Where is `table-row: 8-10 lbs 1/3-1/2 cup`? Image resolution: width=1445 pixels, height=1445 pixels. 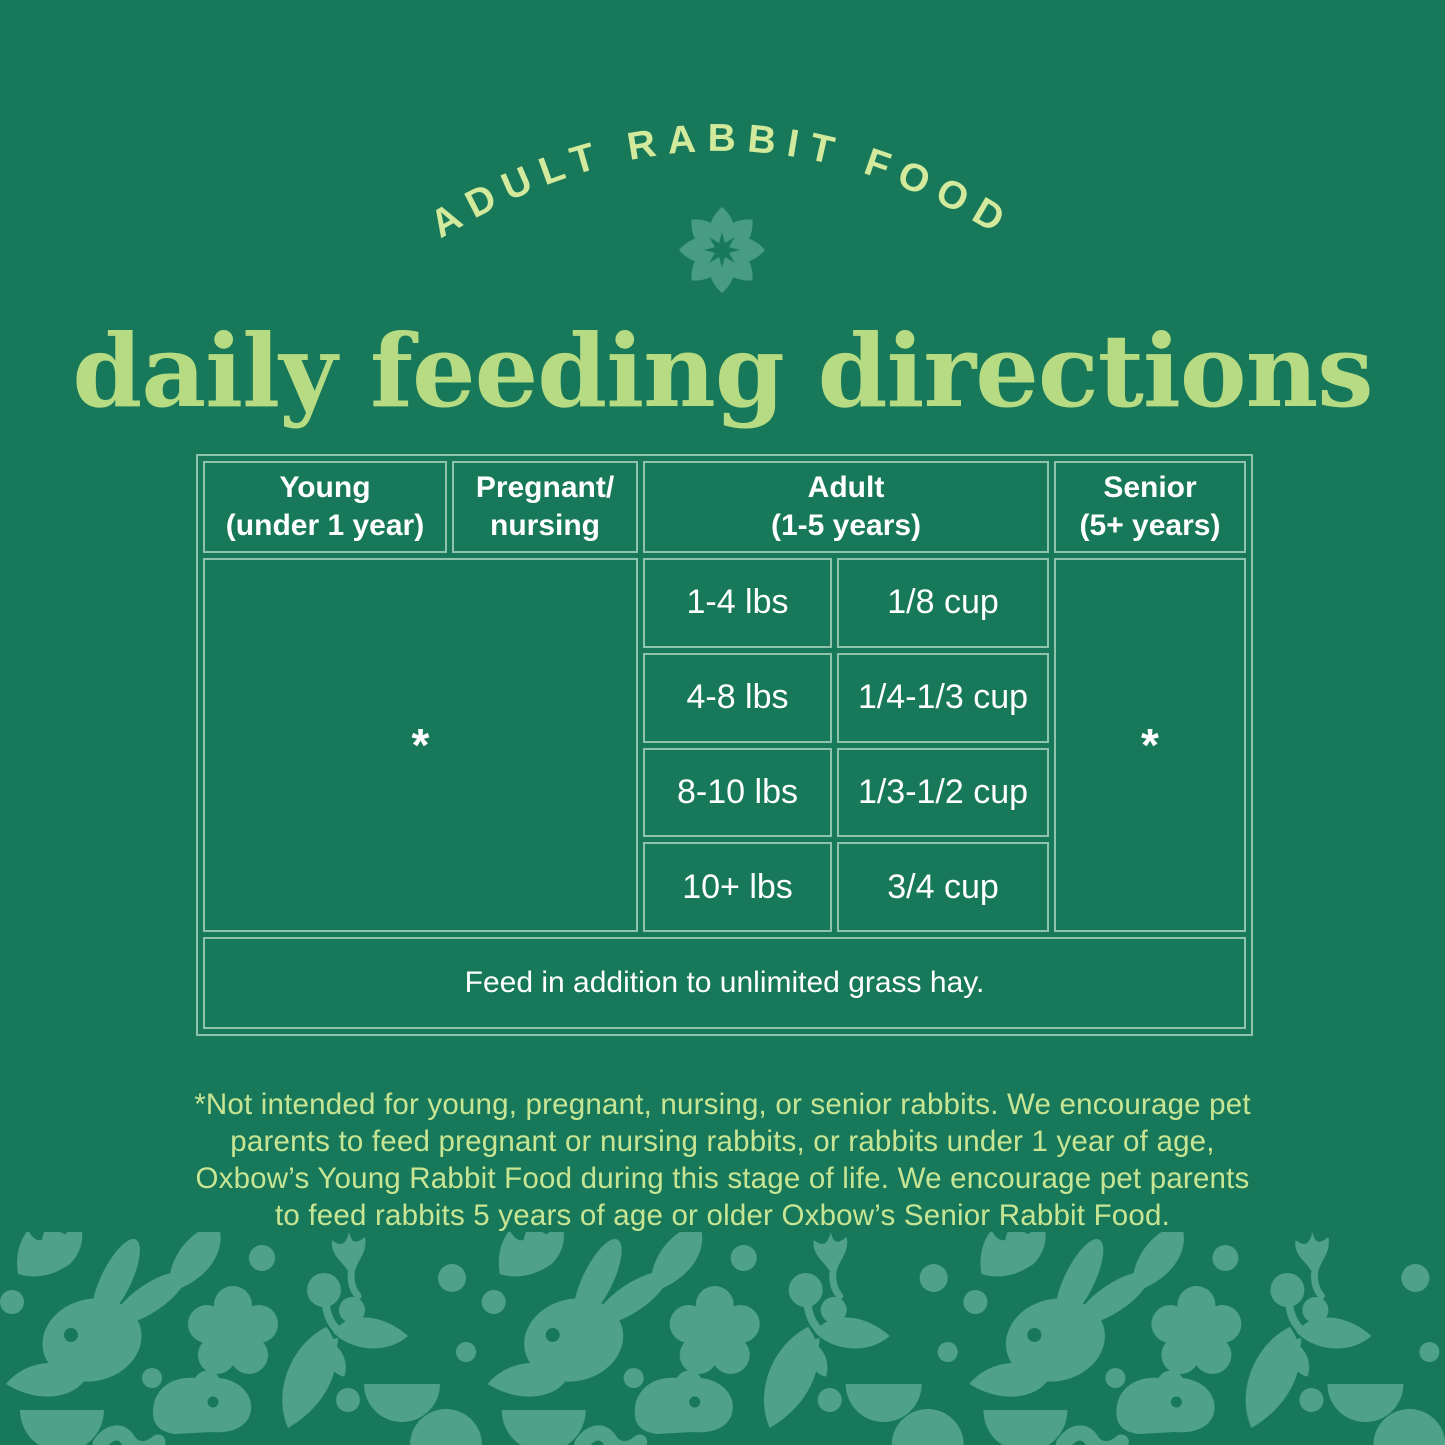 table-row: 8-10 lbs 1/3-1/2 cup is located at coordinates (724, 792).